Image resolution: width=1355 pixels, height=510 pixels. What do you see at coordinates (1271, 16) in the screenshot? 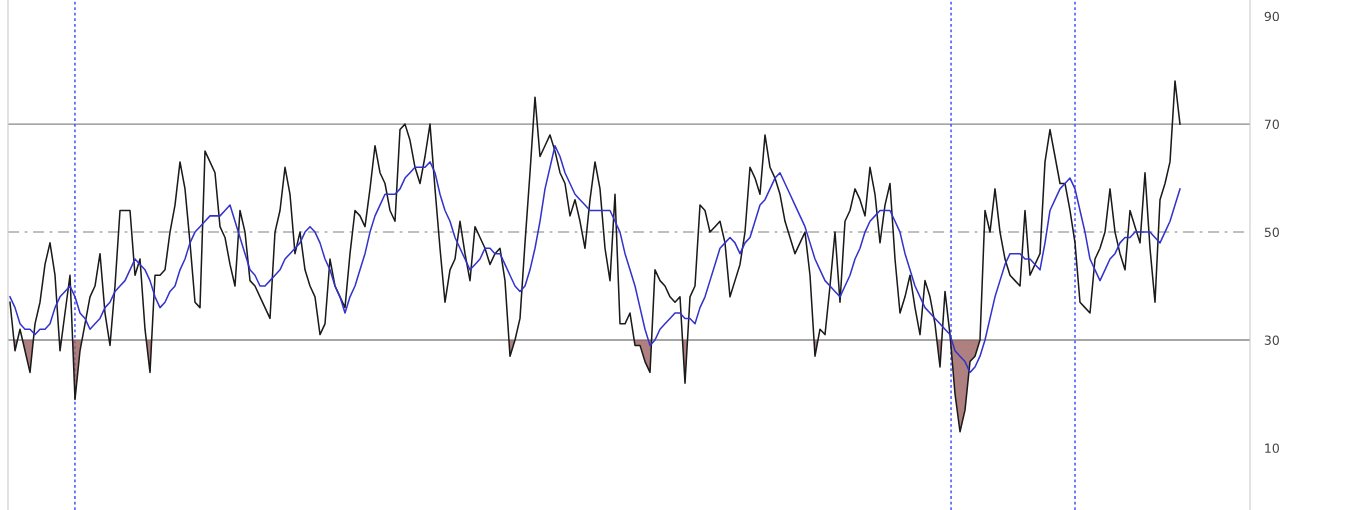
I see `y-tick-label: 90` at bounding box center [1271, 16].